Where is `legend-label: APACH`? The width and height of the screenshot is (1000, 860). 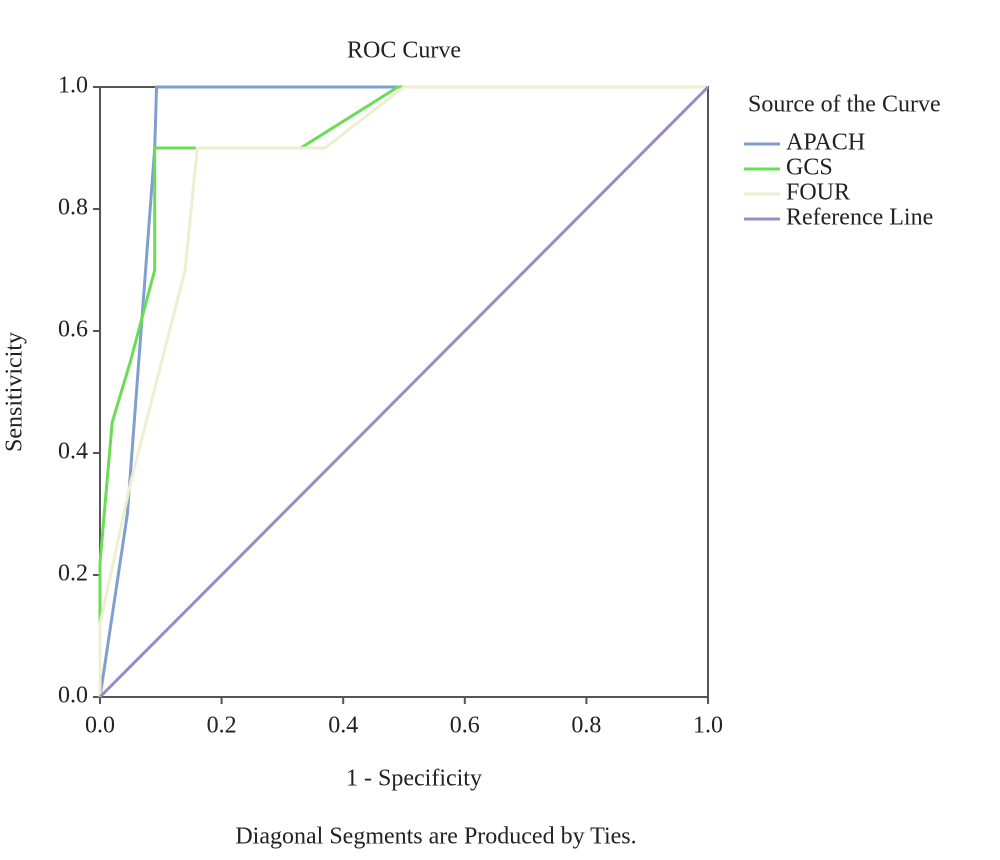
legend-label: APACH is located at coordinates (825, 143).